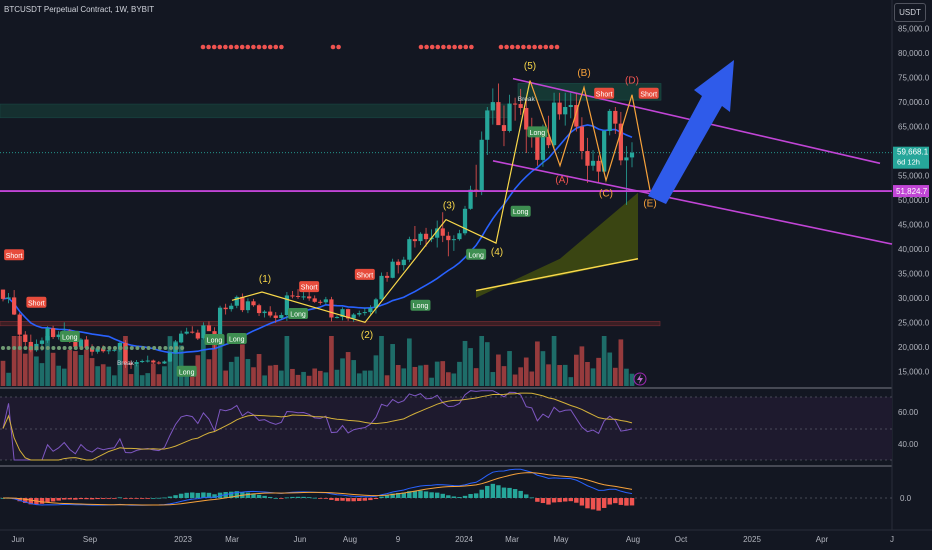  Describe the element at coordinates (913, 152) in the screenshot. I see `last-price-value: 59,668.1` at that location.